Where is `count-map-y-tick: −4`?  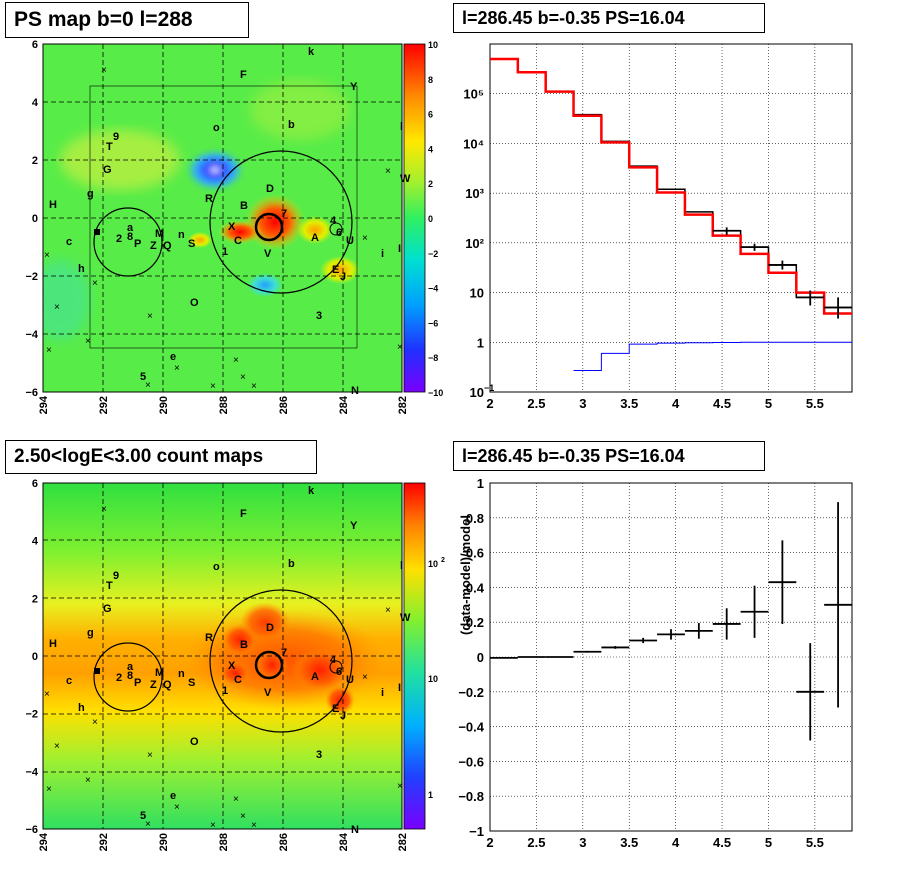
count-map-y-tick: −4 is located at coordinates (31, 772).